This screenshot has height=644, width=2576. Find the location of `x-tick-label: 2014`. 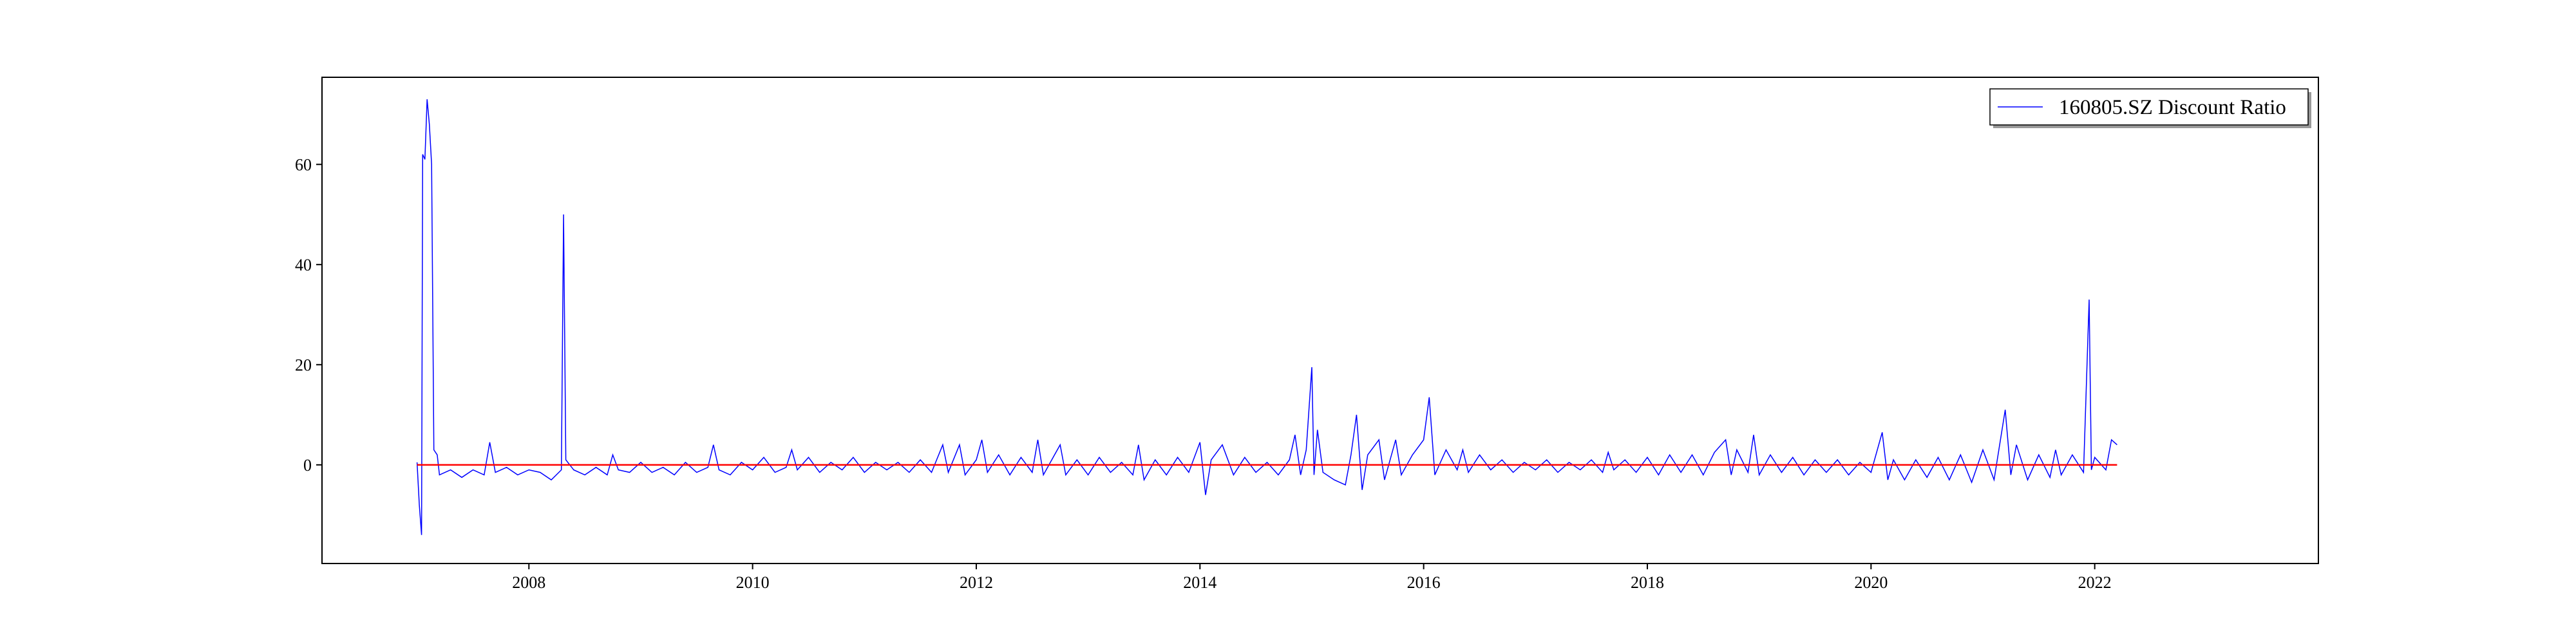

x-tick-label: 2014 is located at coordinates (1200, 582).